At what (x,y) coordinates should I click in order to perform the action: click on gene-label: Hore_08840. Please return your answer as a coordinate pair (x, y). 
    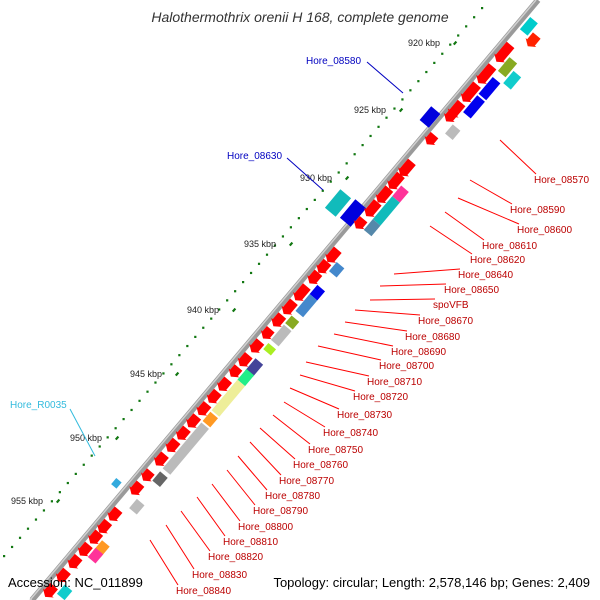
    Looking at the image, I should click on (203, 591).